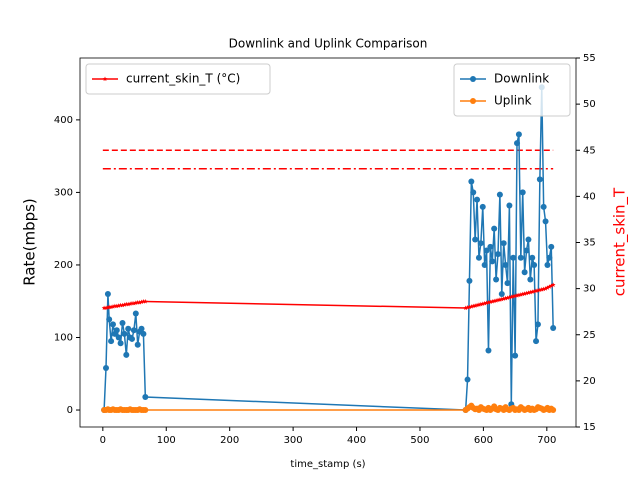  Describe the element at coordinates (419, 440) in the screenshot. I see `x-tick-label: 500` at that location.